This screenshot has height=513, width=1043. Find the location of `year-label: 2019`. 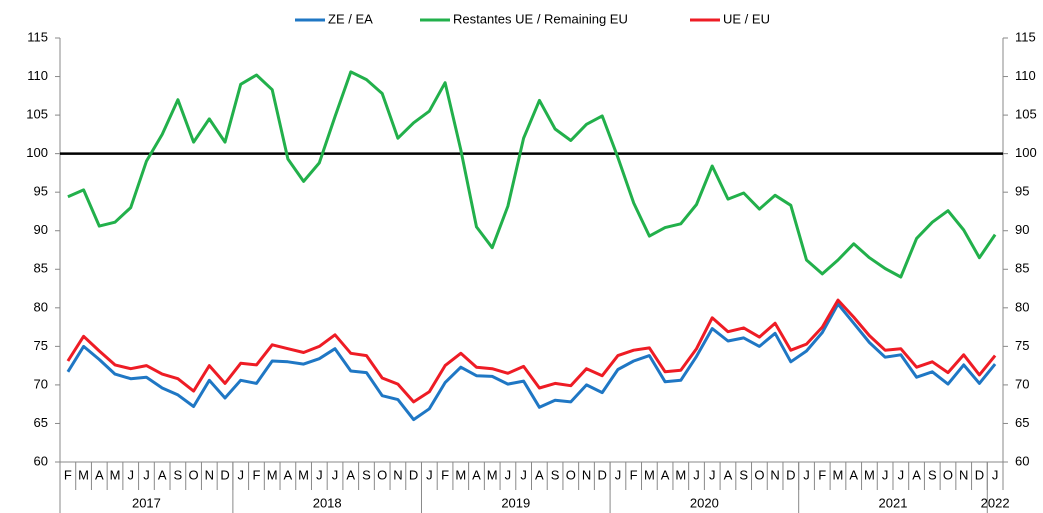

year-label: 2019 is located at coordinates (515, 502).